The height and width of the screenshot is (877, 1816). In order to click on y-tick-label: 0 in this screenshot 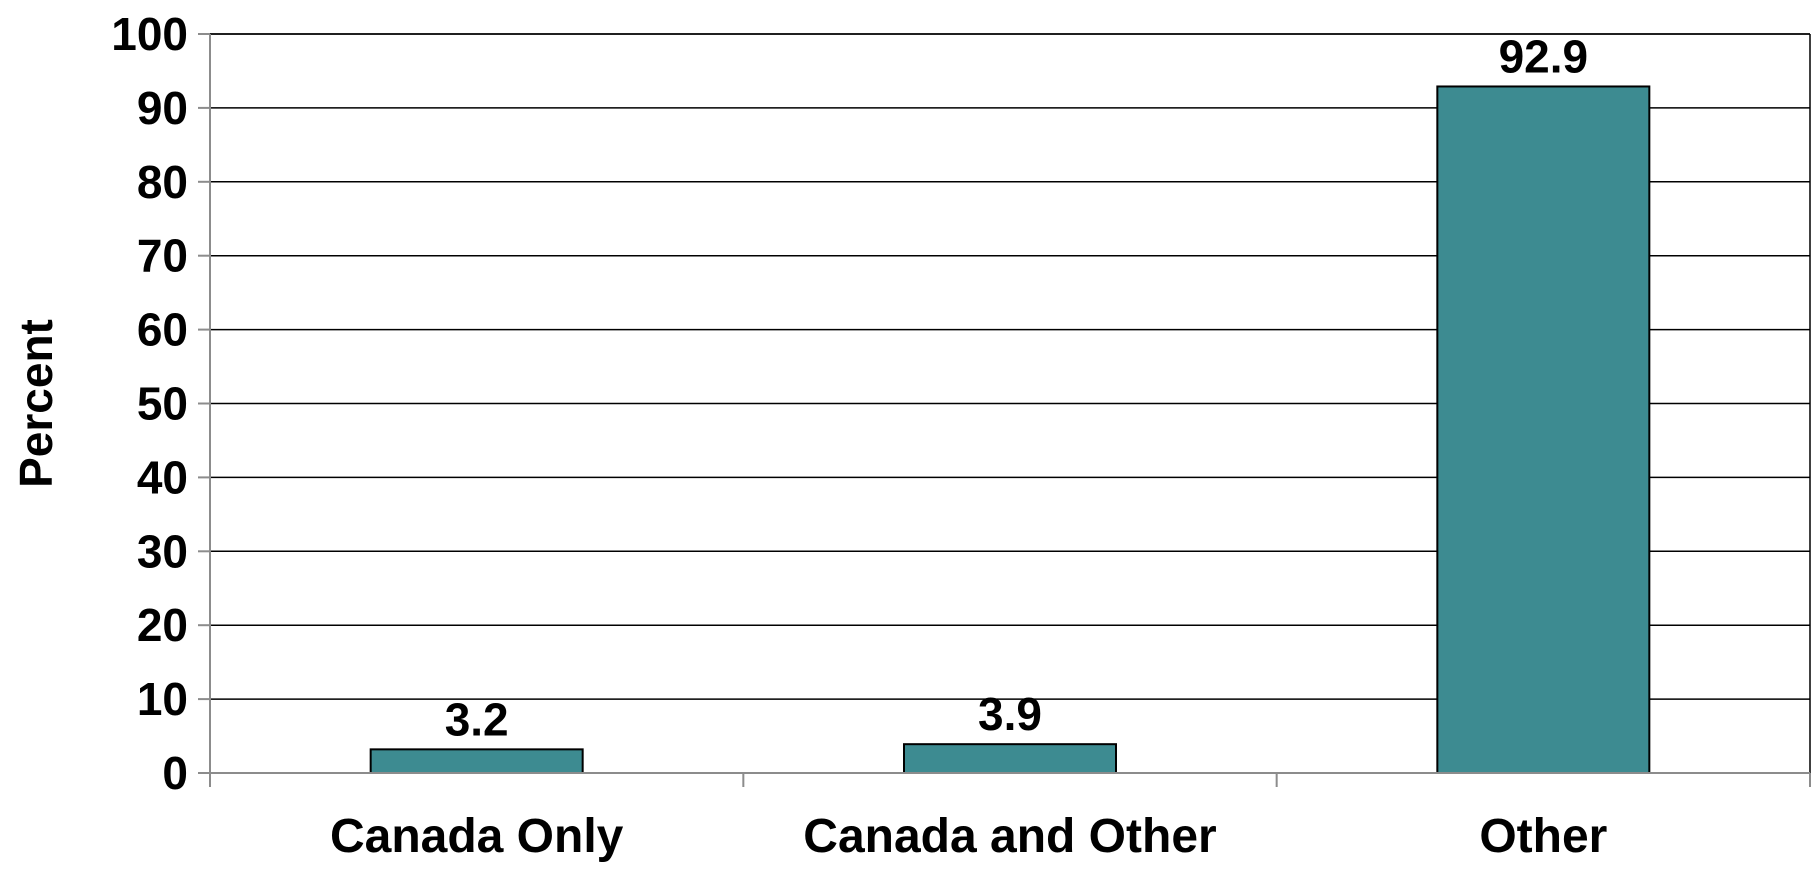, I will do `click(175, 773)`.